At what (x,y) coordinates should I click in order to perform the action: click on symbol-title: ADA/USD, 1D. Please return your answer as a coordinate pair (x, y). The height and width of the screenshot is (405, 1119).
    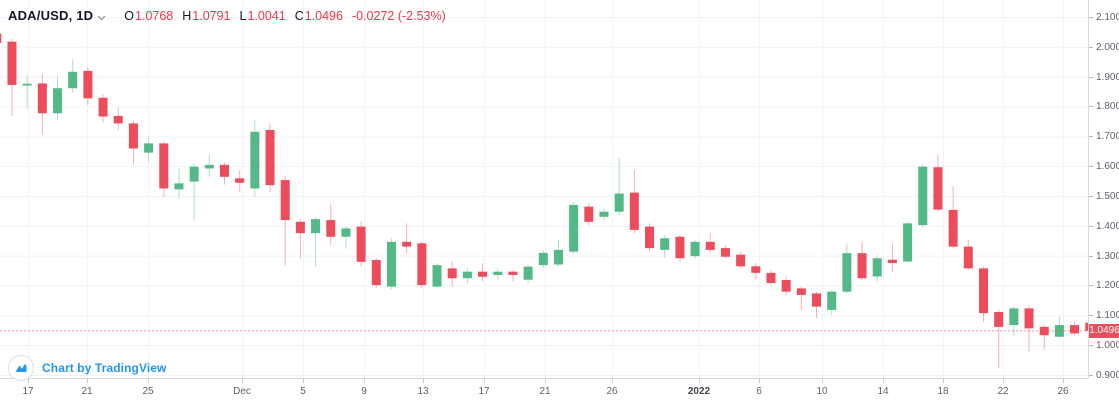
    Looking at the image, I should click on (57, 15).